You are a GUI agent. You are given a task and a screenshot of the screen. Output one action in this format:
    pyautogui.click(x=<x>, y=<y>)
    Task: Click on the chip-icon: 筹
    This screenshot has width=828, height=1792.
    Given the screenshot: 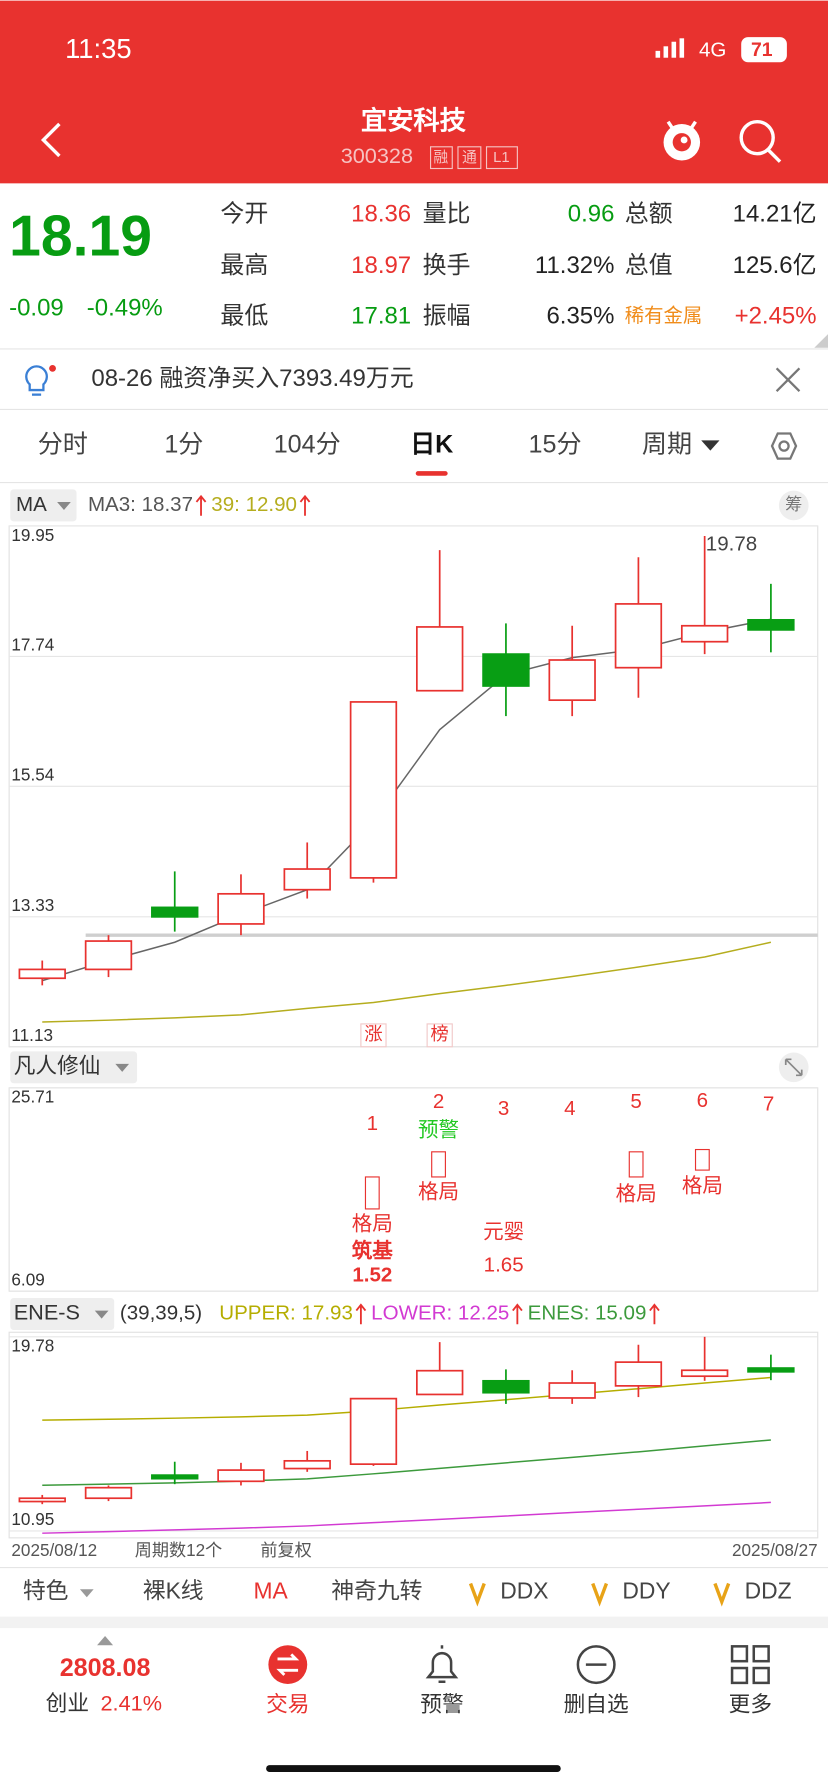 What is the action you would take?
    pyautogui.click(x=793, y=504)
    